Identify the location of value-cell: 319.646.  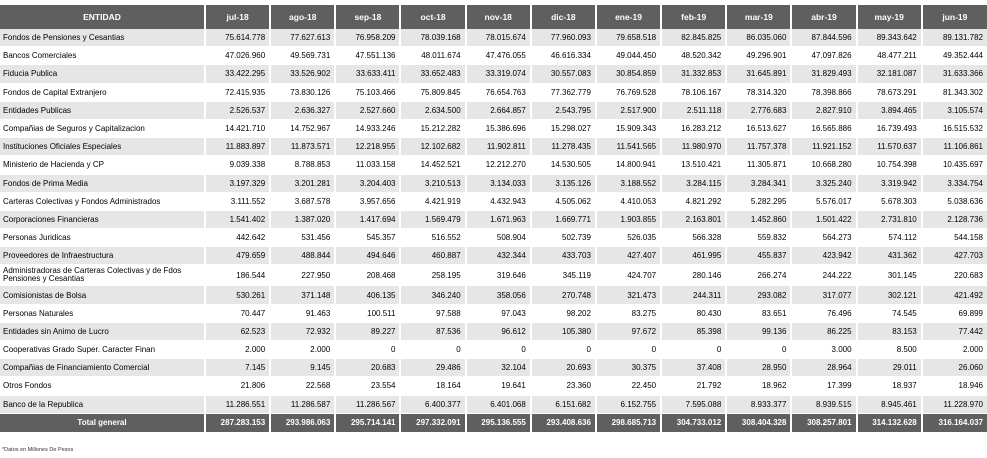
(498, 275).